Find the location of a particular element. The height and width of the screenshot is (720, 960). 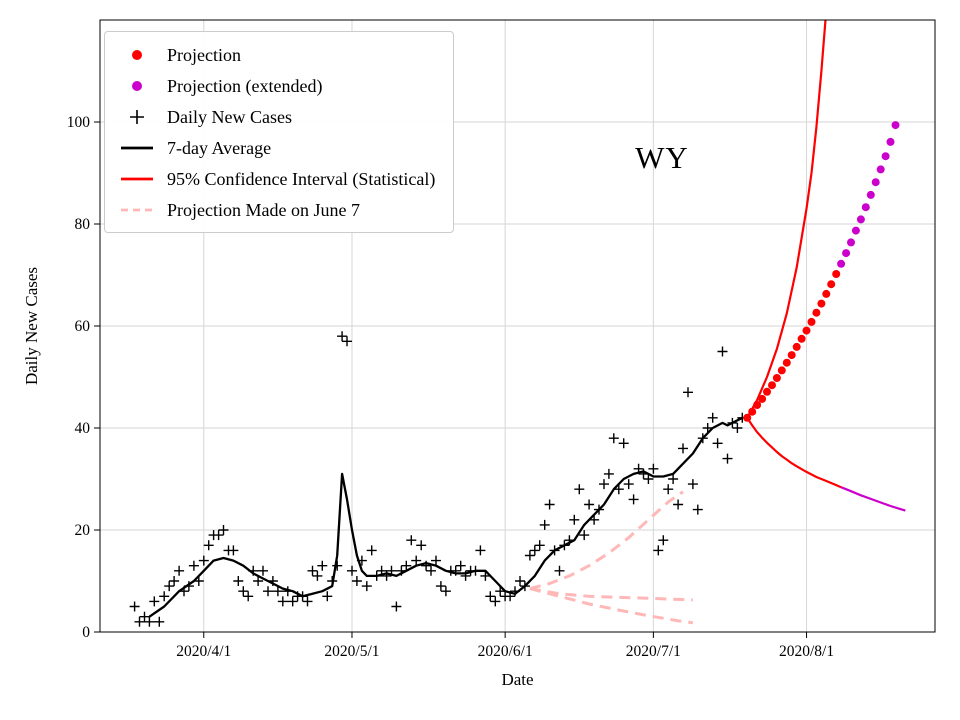

legend-plus-marker-icon is located at coordinates (137, 116).